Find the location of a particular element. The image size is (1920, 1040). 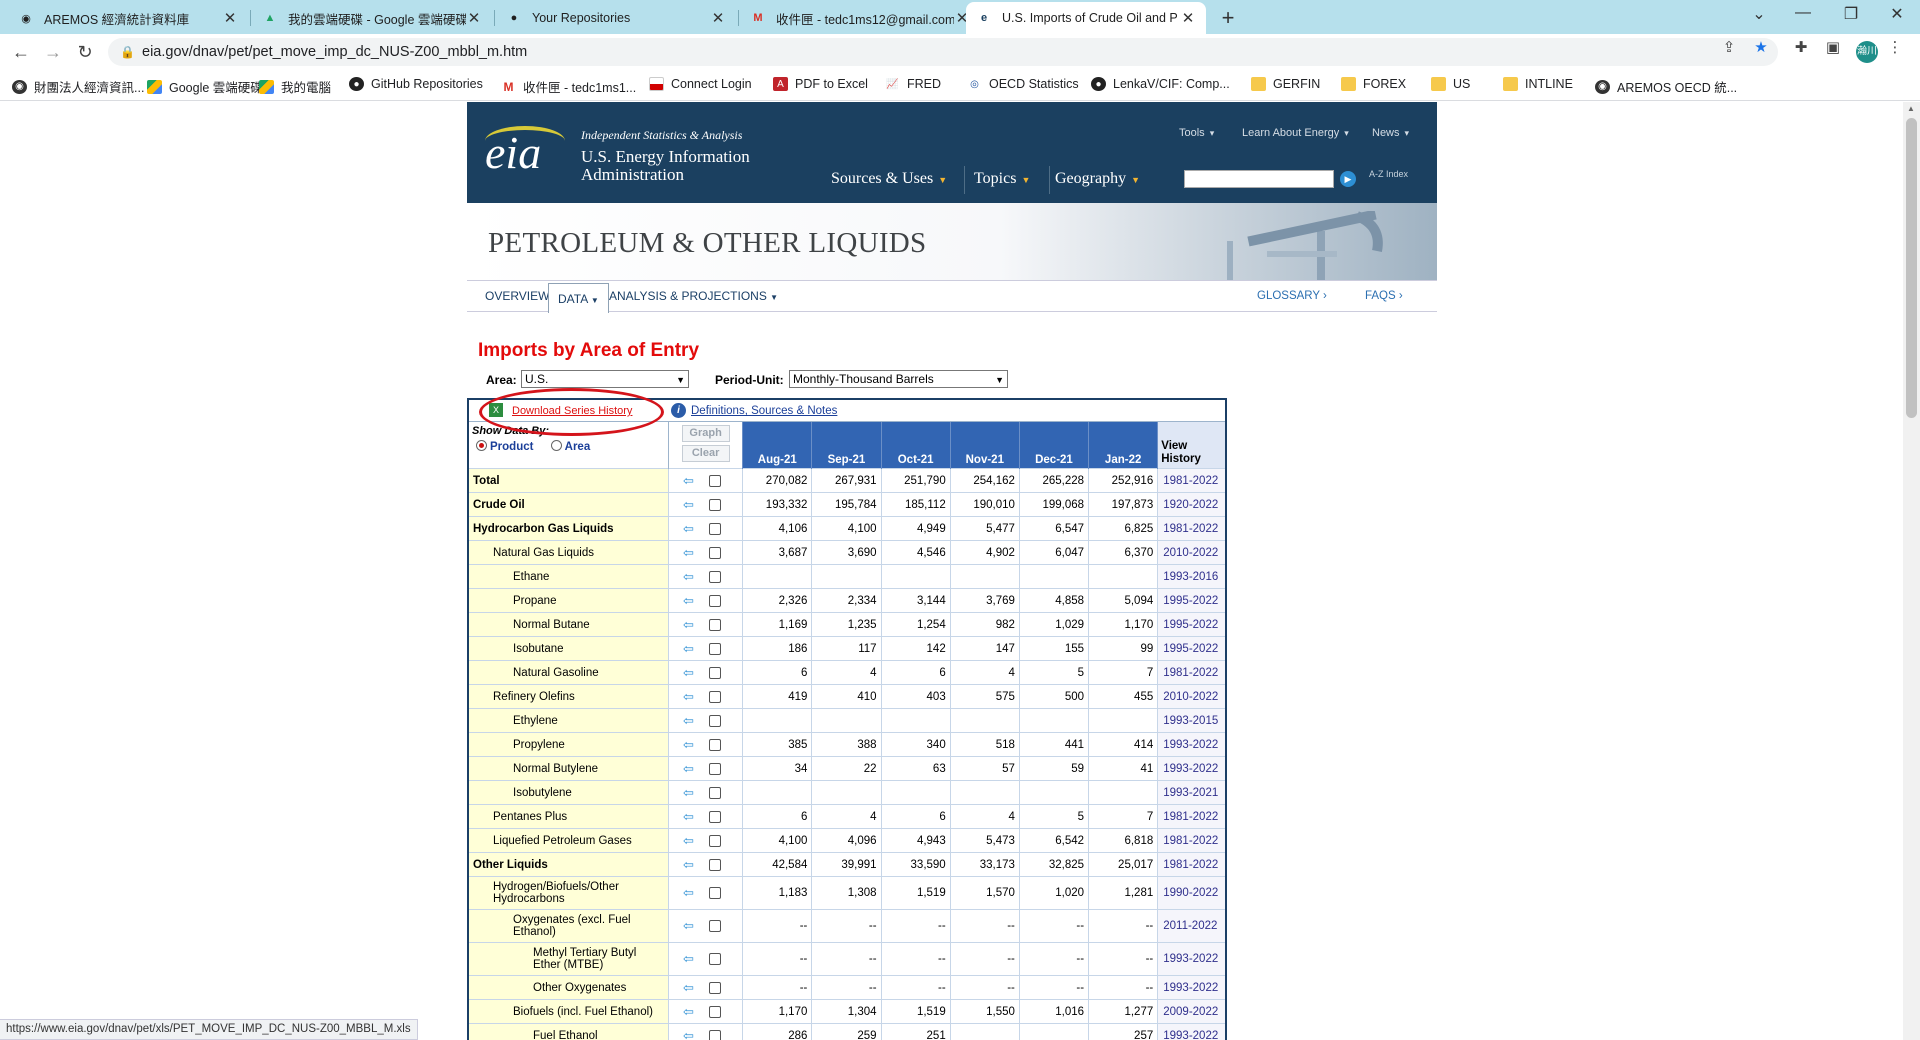

extensions-icon: ✚ is located at coordinates (1801, 47).